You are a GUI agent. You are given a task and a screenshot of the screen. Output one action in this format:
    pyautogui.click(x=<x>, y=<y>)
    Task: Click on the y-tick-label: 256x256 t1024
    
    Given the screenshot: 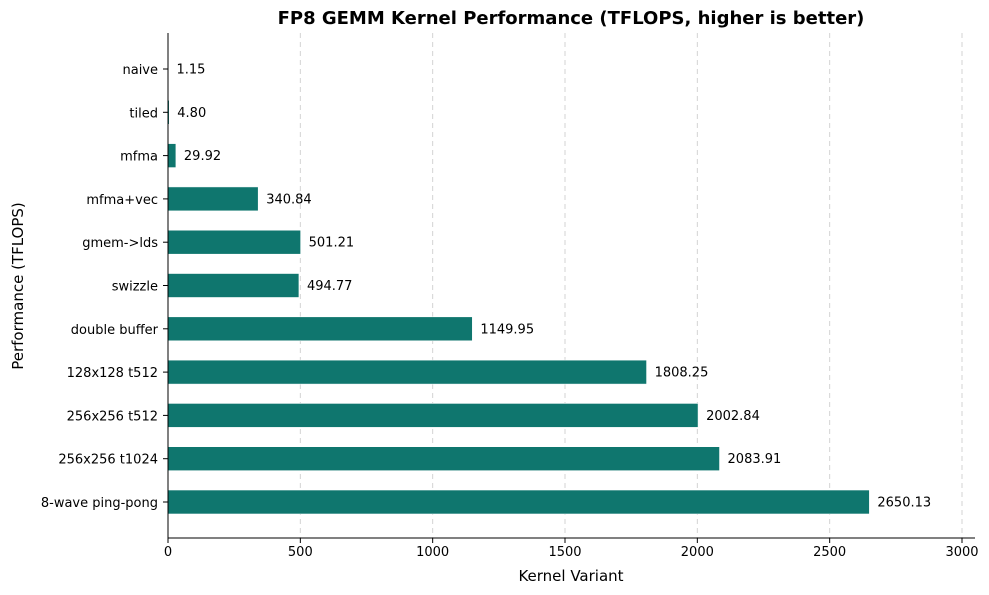 What is the action you would take?
    pyautogui.click(x=108, y=460)
    